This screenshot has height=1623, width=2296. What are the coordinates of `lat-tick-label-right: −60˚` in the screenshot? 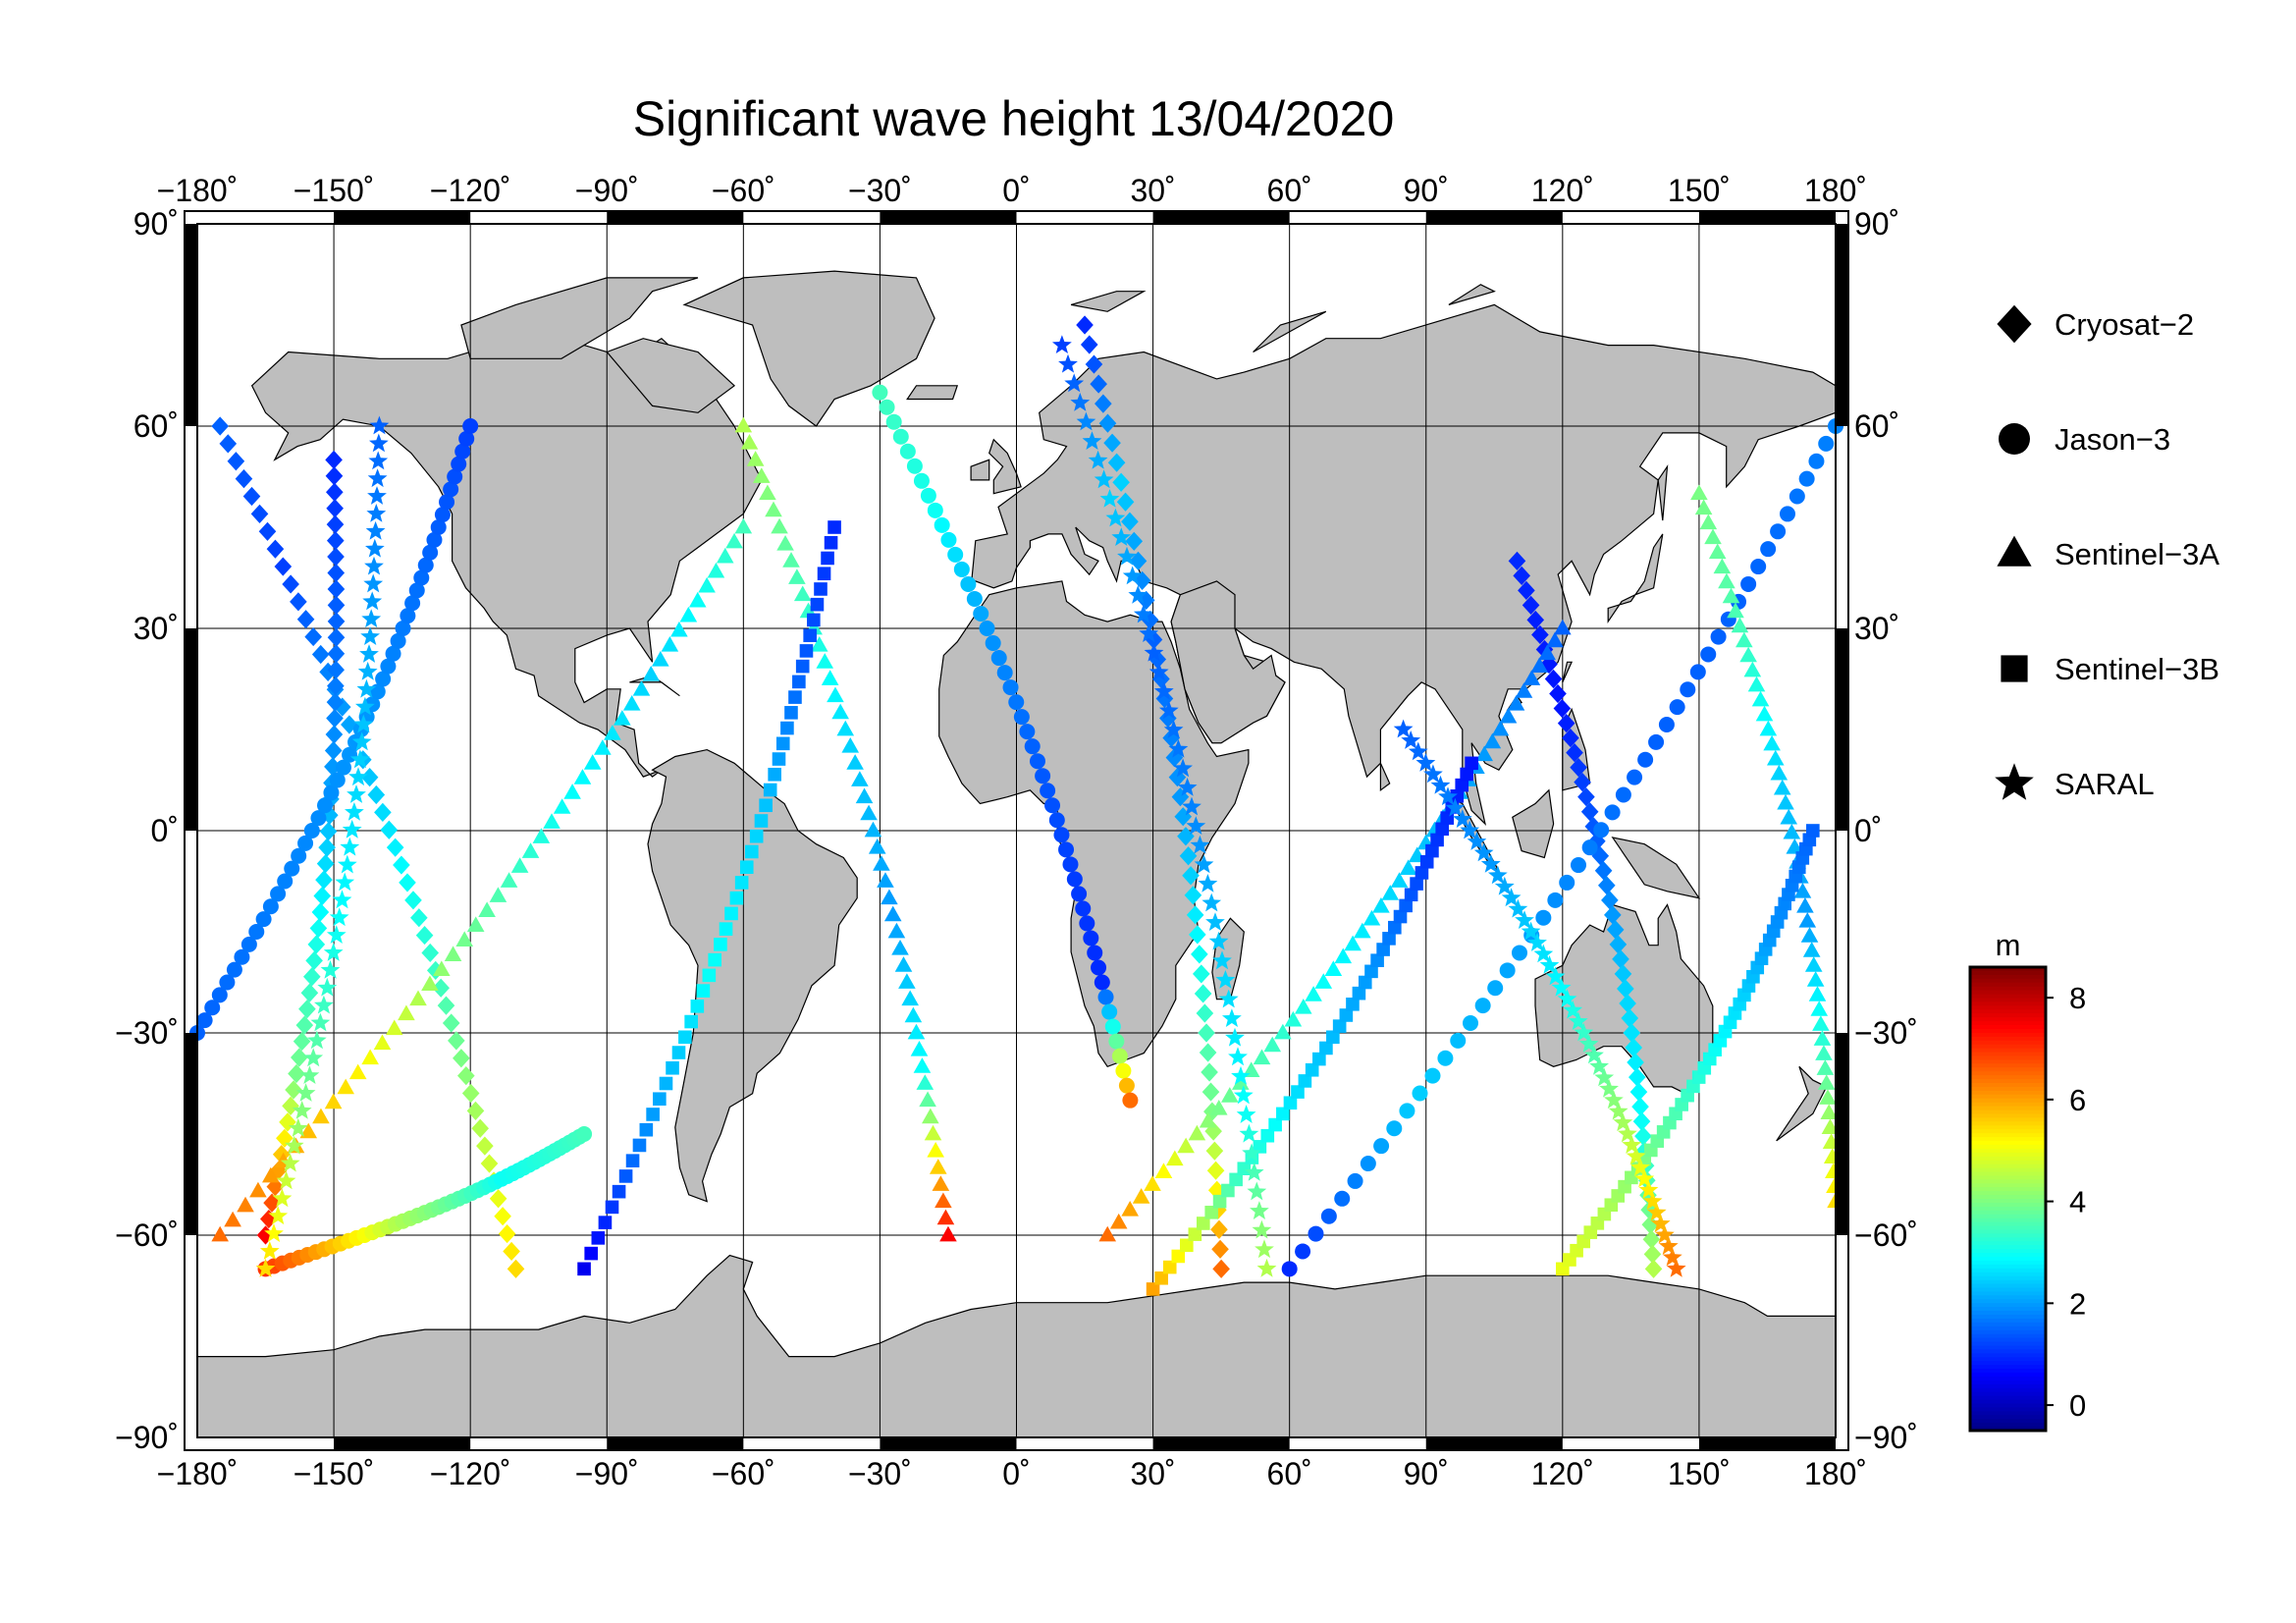 It's located at (1886, 1235).